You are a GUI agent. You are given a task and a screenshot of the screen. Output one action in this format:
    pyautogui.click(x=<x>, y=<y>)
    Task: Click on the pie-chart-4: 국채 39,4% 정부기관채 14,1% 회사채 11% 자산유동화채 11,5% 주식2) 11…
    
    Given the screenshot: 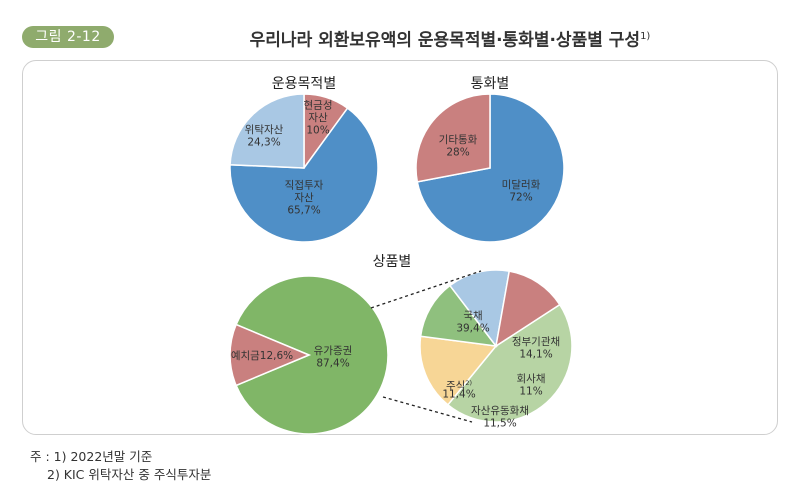 What is the action you would take?
    pyautogui.click(x=496, y=349)
    